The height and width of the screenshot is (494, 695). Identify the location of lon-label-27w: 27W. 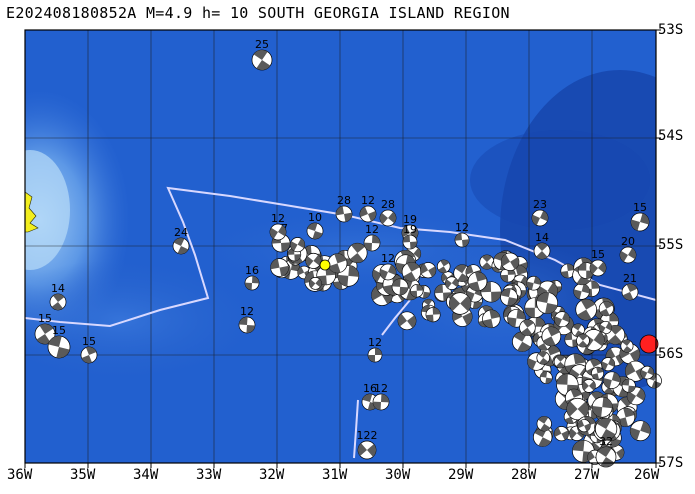
(587, 475).